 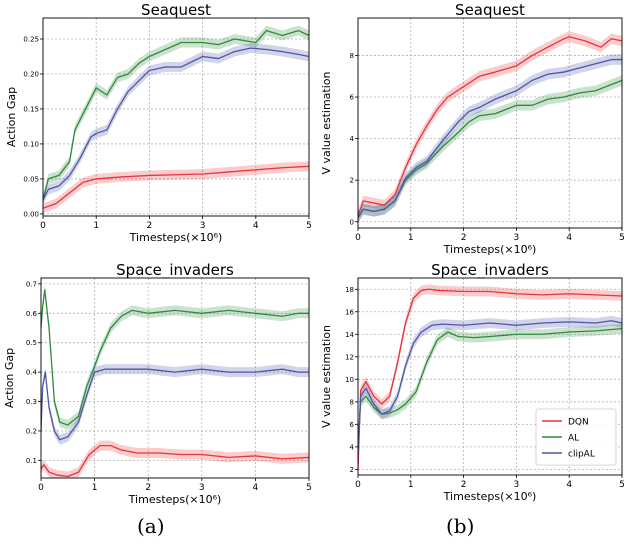 I want to click on legend: DQN AL clipAL, so click(x=576, y=437).